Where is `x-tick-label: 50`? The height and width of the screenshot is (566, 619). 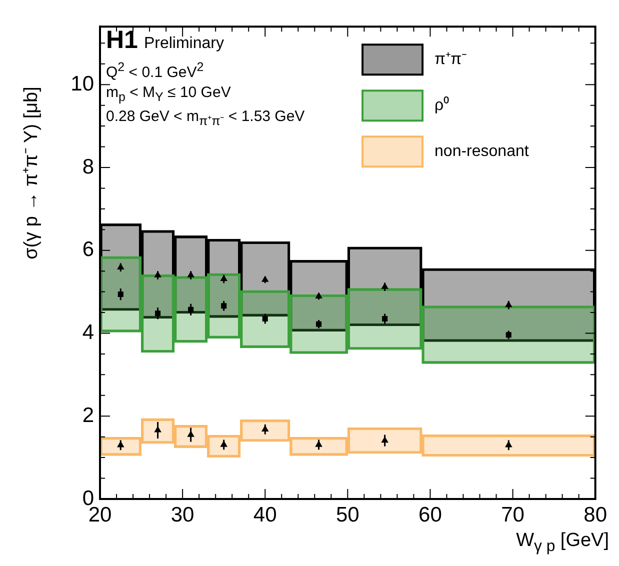
x-tick-label: 50 is located at coordinates (348, 514).